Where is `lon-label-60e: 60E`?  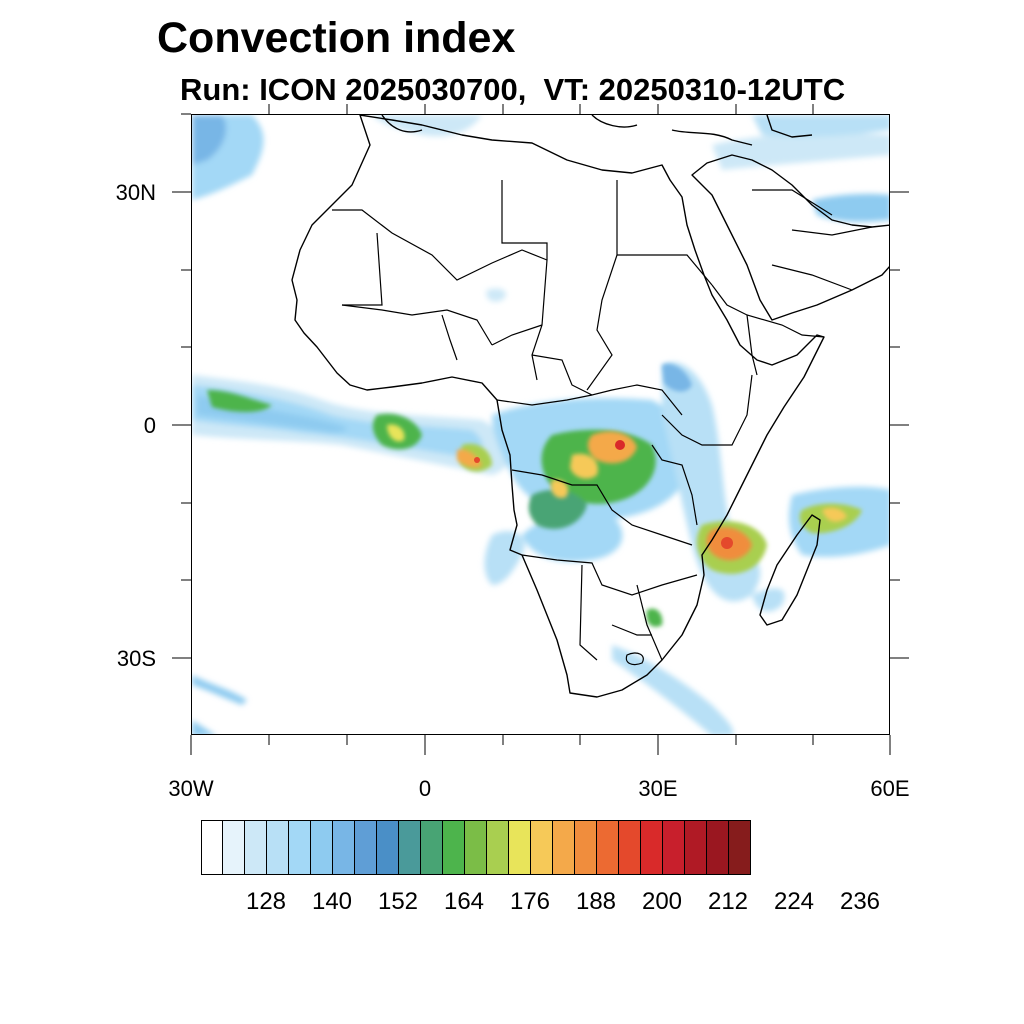
lon-label-60e: 60E is located at coordinates (890, 788).